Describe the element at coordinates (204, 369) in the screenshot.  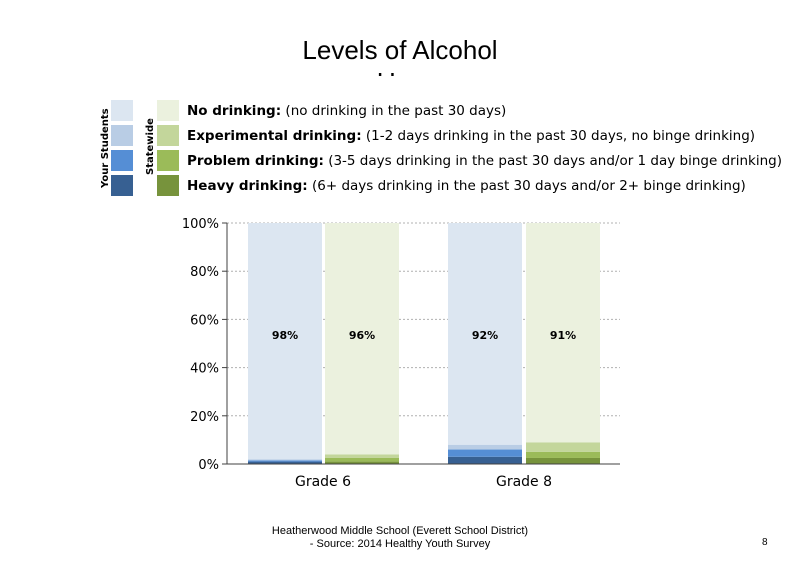
I see `y-tick-label: 40%` at that location.